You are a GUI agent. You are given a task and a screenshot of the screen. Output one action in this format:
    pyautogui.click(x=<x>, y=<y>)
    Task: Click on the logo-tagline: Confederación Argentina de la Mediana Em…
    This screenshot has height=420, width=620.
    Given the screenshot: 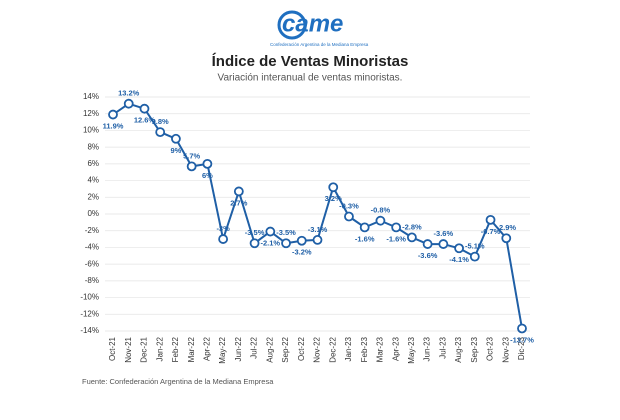 What is the action you would take?
    pyautogui.click(x=319, y=44)
    